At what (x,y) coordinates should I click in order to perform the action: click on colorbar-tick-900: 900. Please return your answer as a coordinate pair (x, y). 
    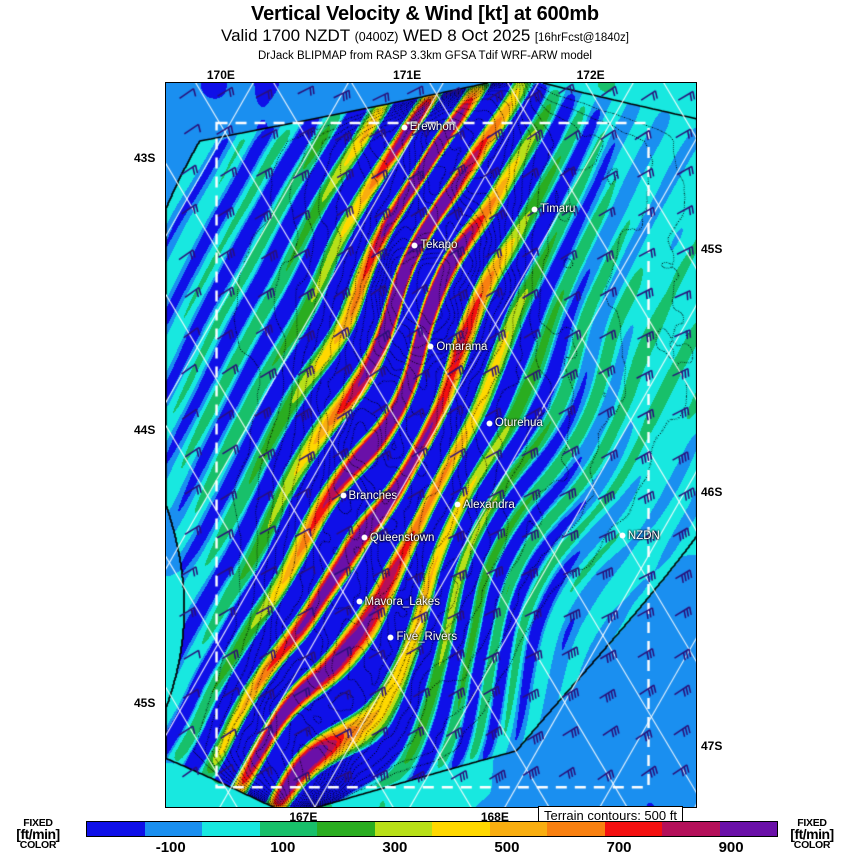
    Looking at the image, I should click on (731, 847).